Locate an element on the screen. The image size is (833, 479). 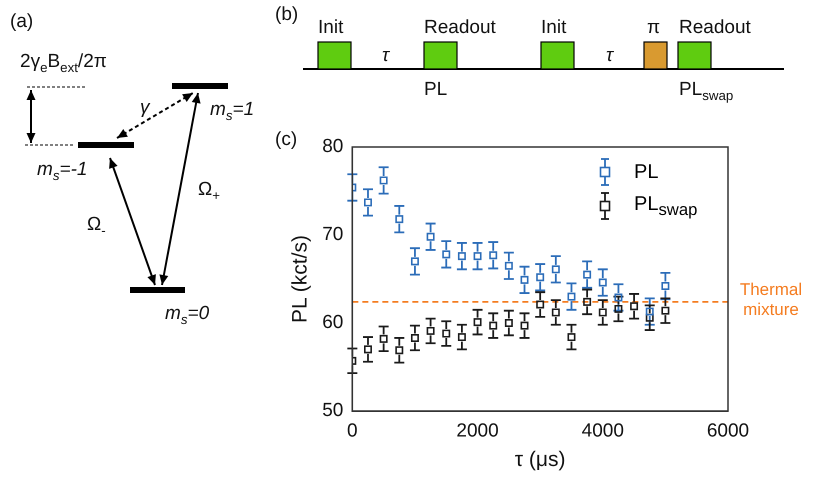
x-tick-label: 0 is located at coordinates (352, 431).